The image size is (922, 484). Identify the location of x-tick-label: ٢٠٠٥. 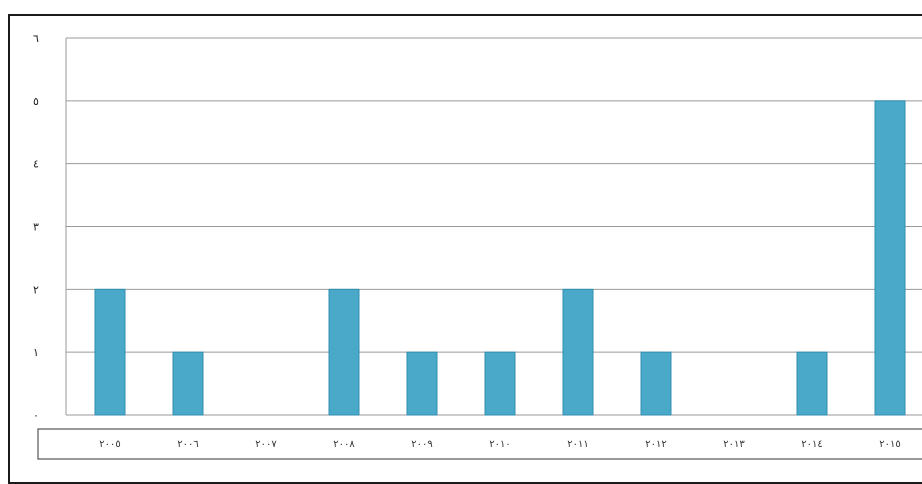
(109, 444).